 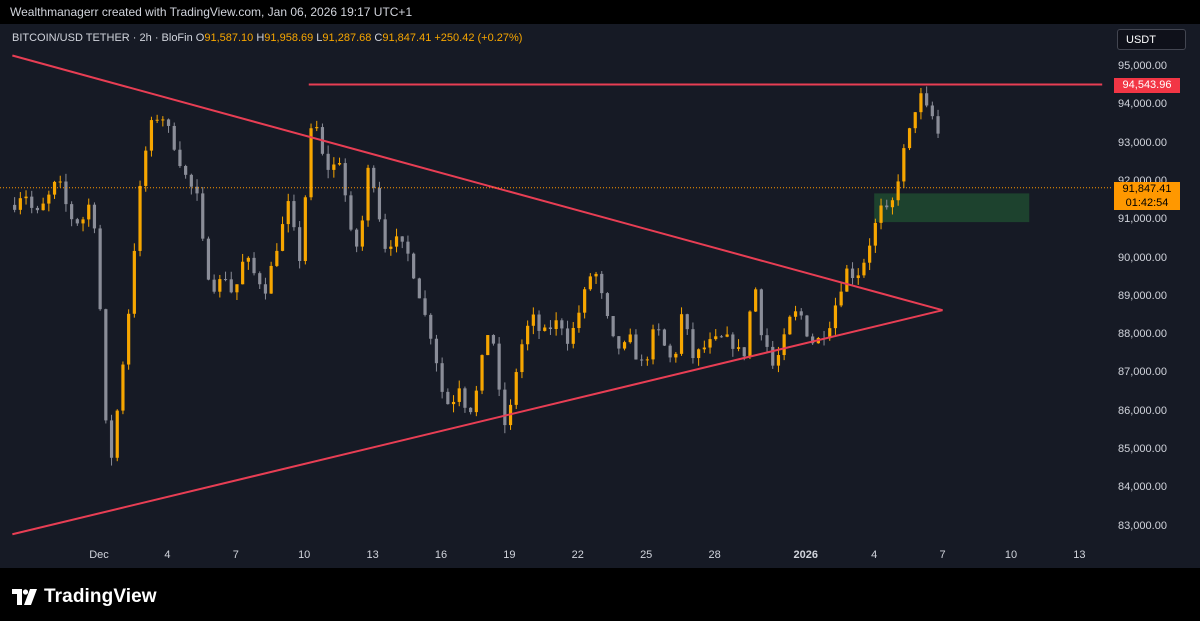 What do you see at coordinates (1142, 410) in the screenshot?
I see `price-tick-label: 86,000.00` at bounding box center [1142, 410].